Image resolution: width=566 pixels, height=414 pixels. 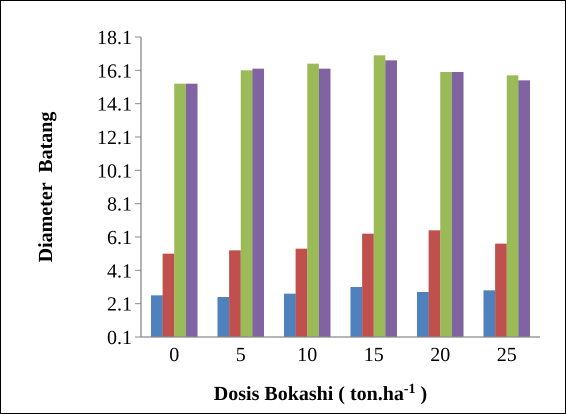 I want to click on x-axis-title: Dosis Bokashi ( ton.ha$^{-1}$ ), so click(x=321, y=393).